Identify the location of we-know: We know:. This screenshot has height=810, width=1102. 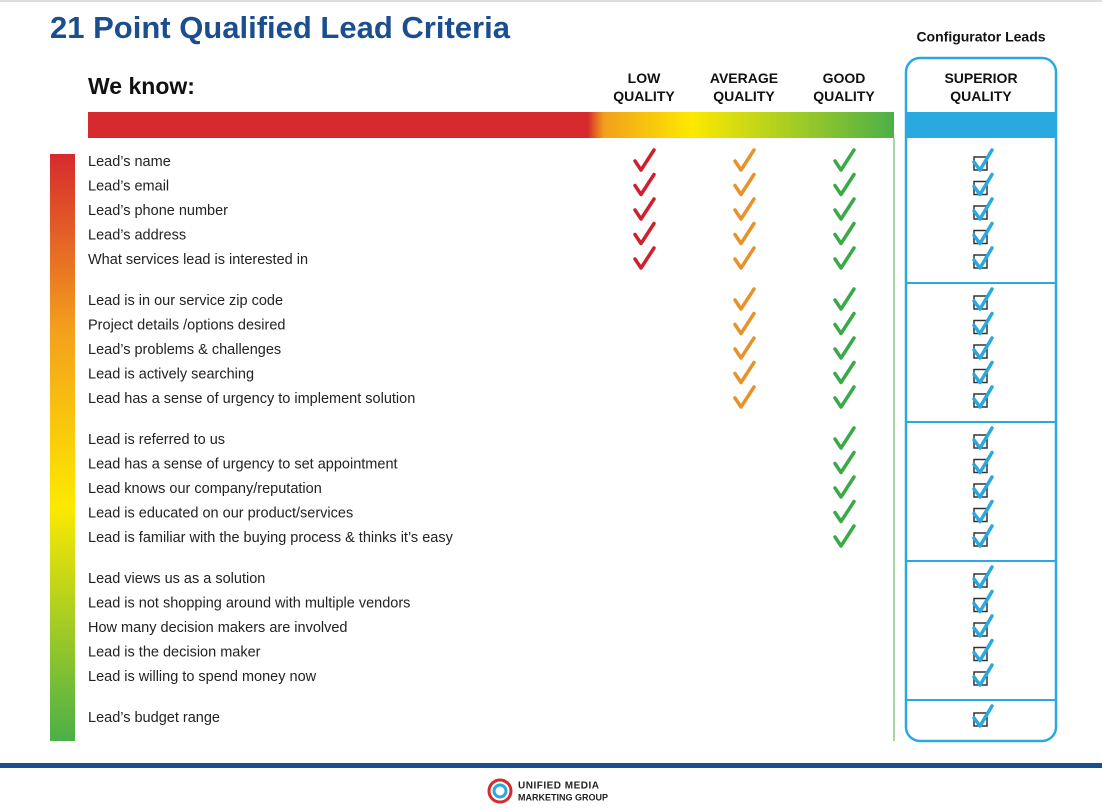
(141, 86).